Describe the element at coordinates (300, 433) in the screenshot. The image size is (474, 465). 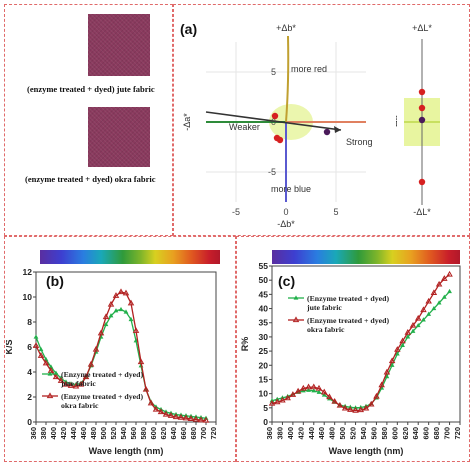
I see `x-tick-label: 420` at that location.